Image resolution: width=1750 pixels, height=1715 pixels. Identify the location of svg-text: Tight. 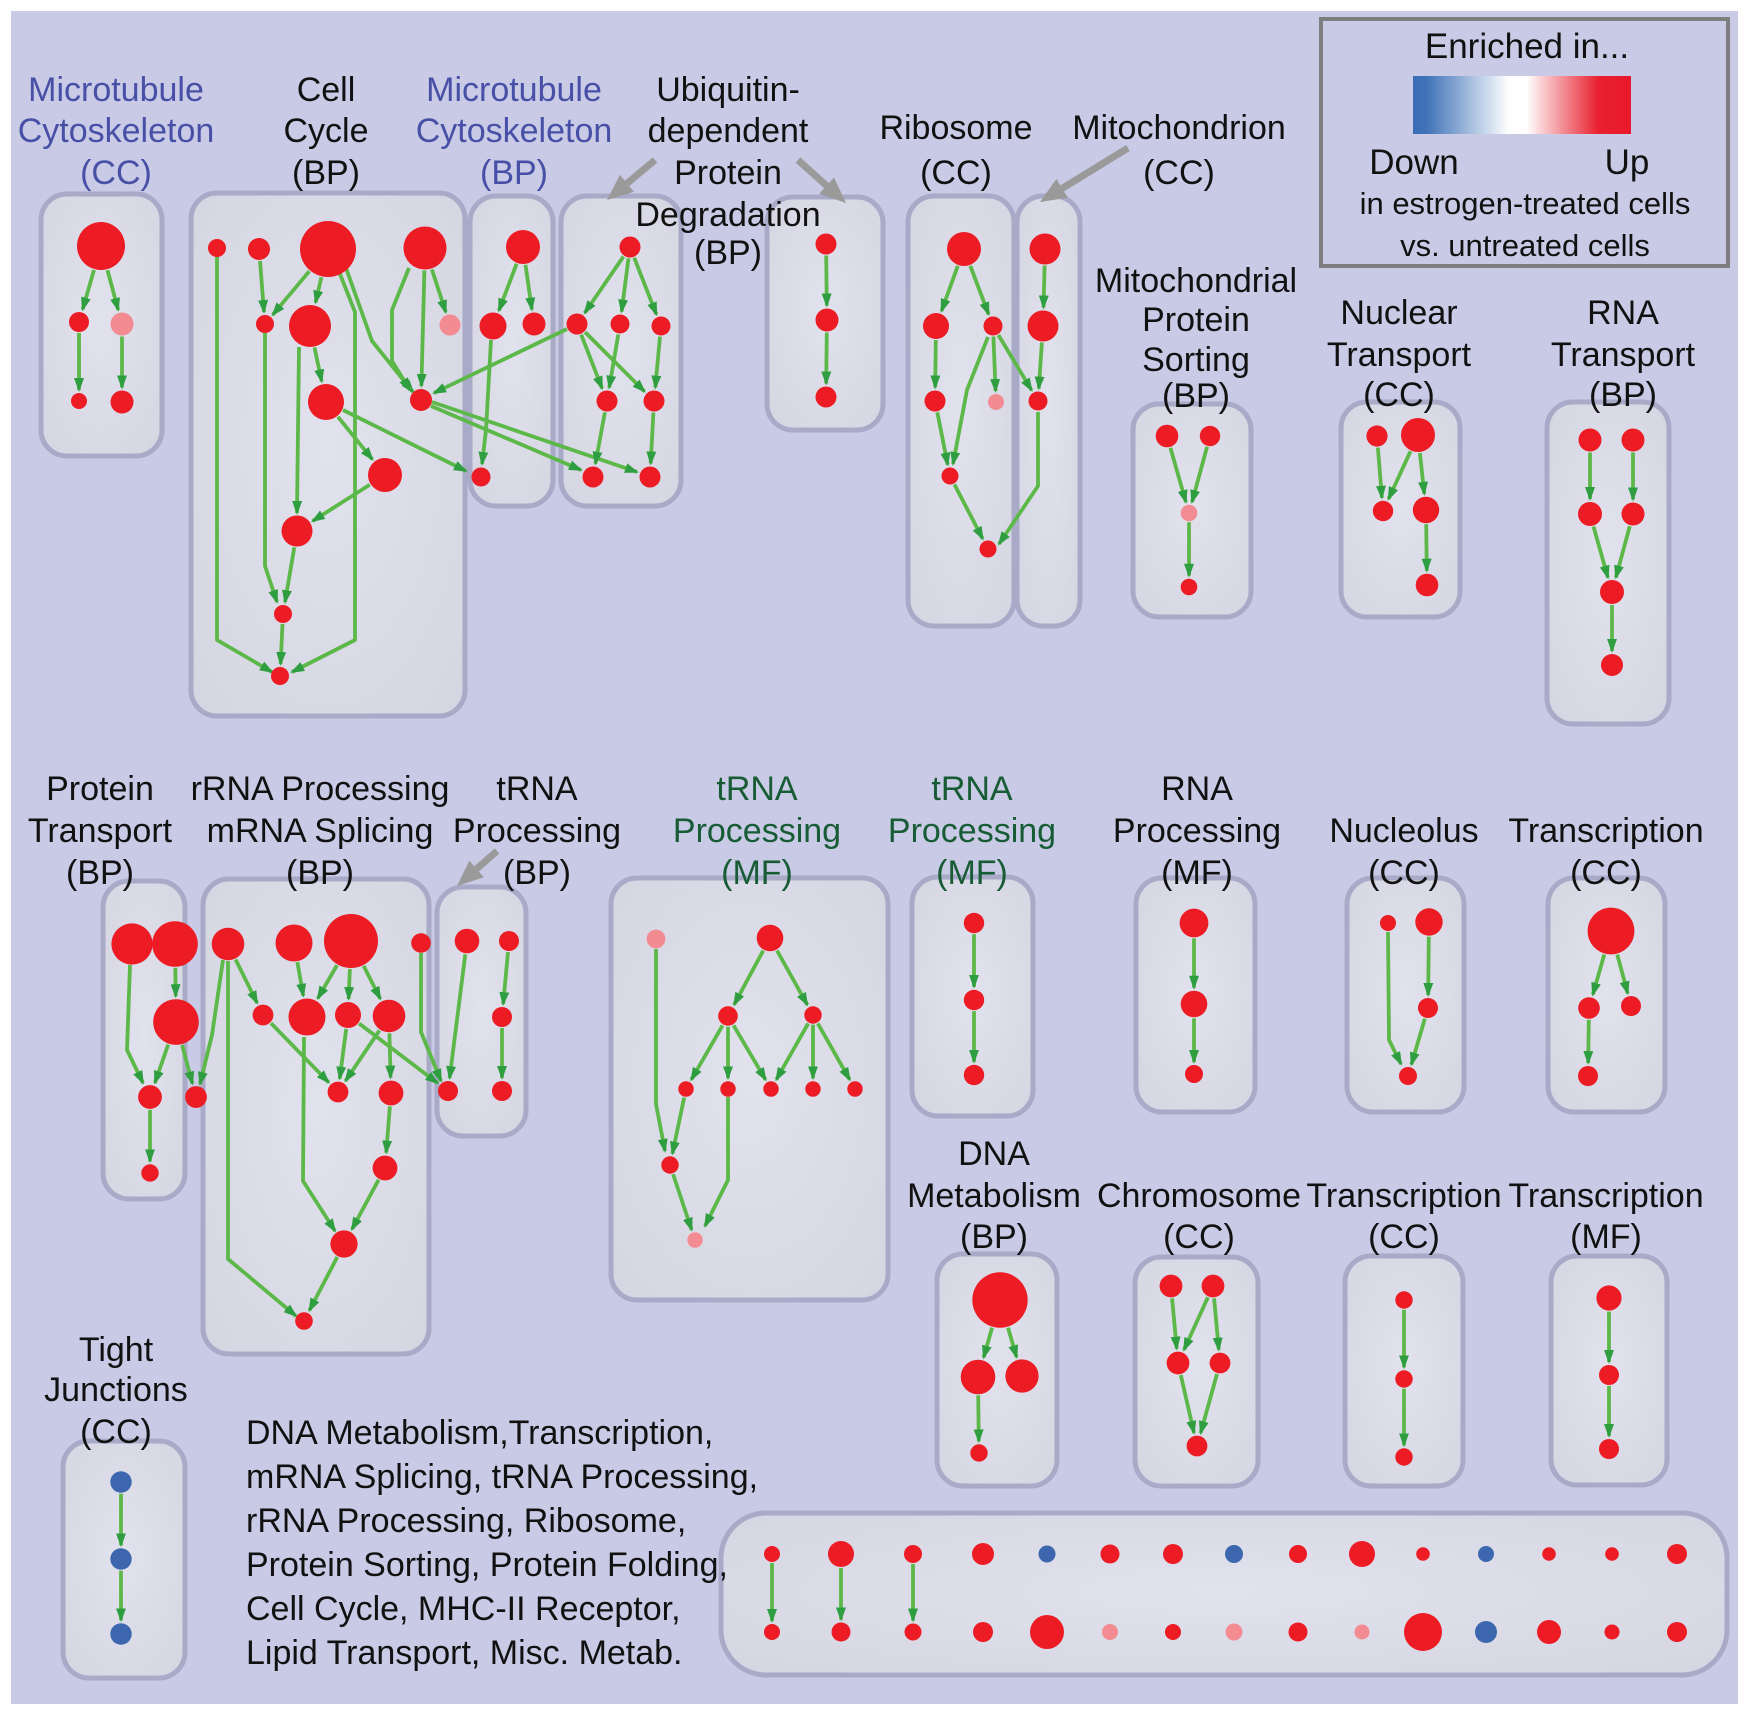
(116, 1350).